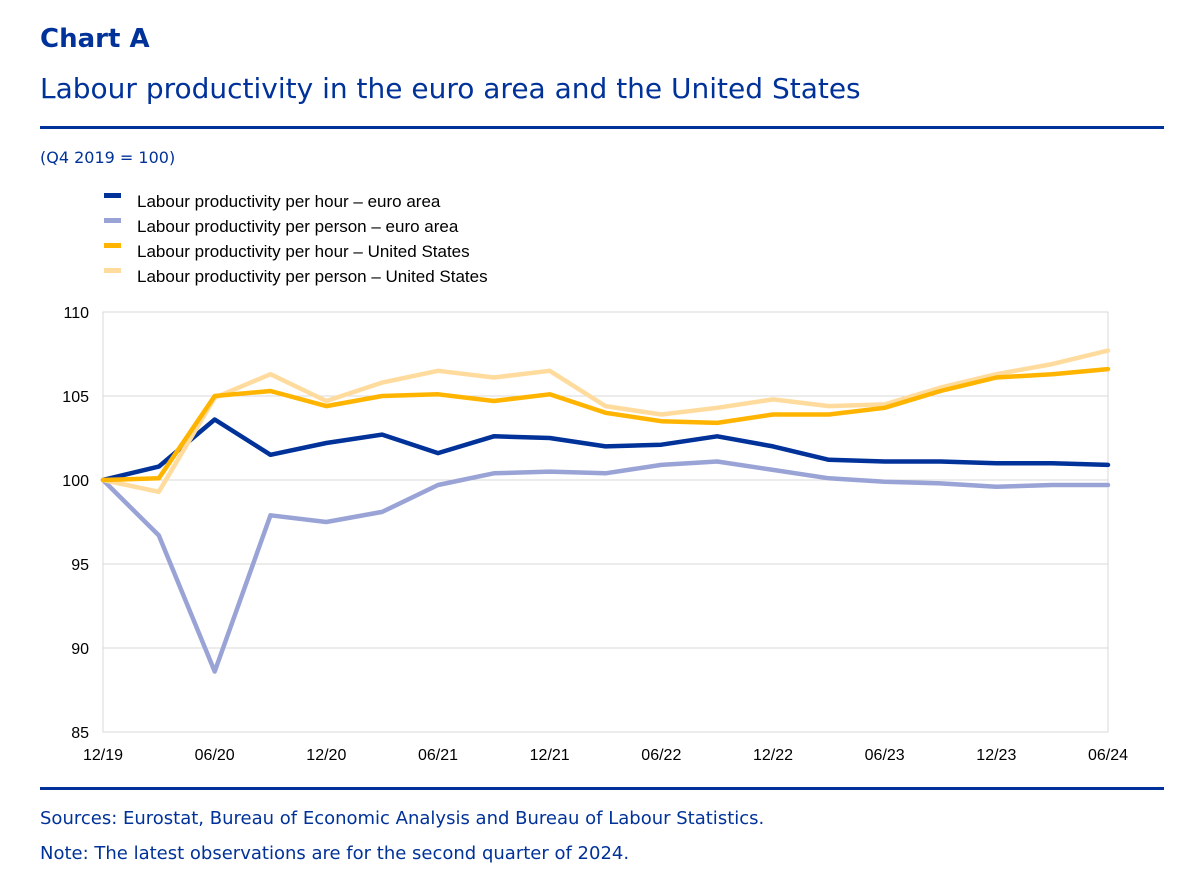 The width and height of the screenshot is (1204, 894). Describe the element at coordinates (75, 481) in the screenshot. I see `y-tick-label: 100` at that location.